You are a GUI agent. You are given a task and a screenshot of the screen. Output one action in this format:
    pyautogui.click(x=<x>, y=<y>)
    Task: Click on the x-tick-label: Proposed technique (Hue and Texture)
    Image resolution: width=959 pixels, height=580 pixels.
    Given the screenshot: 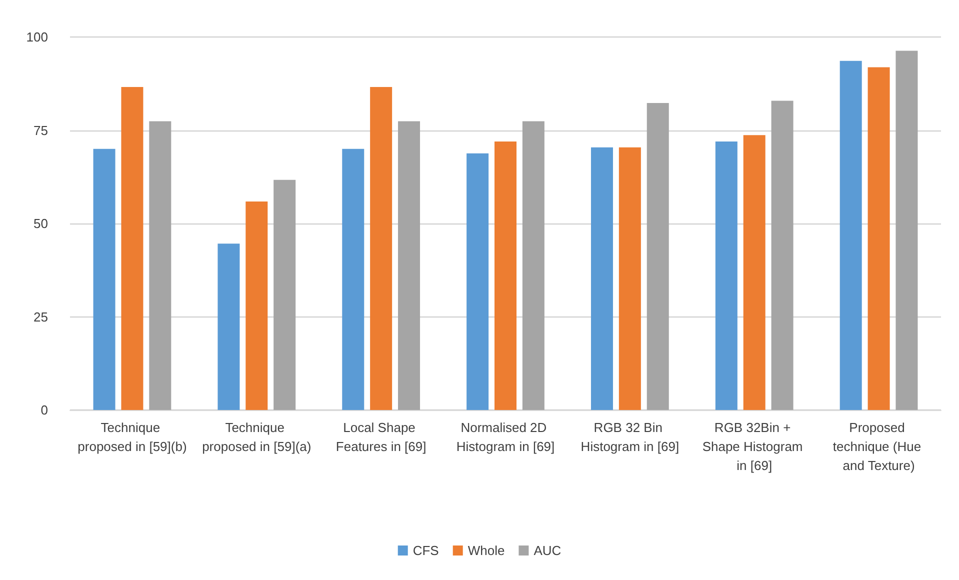 What is the action you would take?
    pyautogui.click(x=878, y=446)
    